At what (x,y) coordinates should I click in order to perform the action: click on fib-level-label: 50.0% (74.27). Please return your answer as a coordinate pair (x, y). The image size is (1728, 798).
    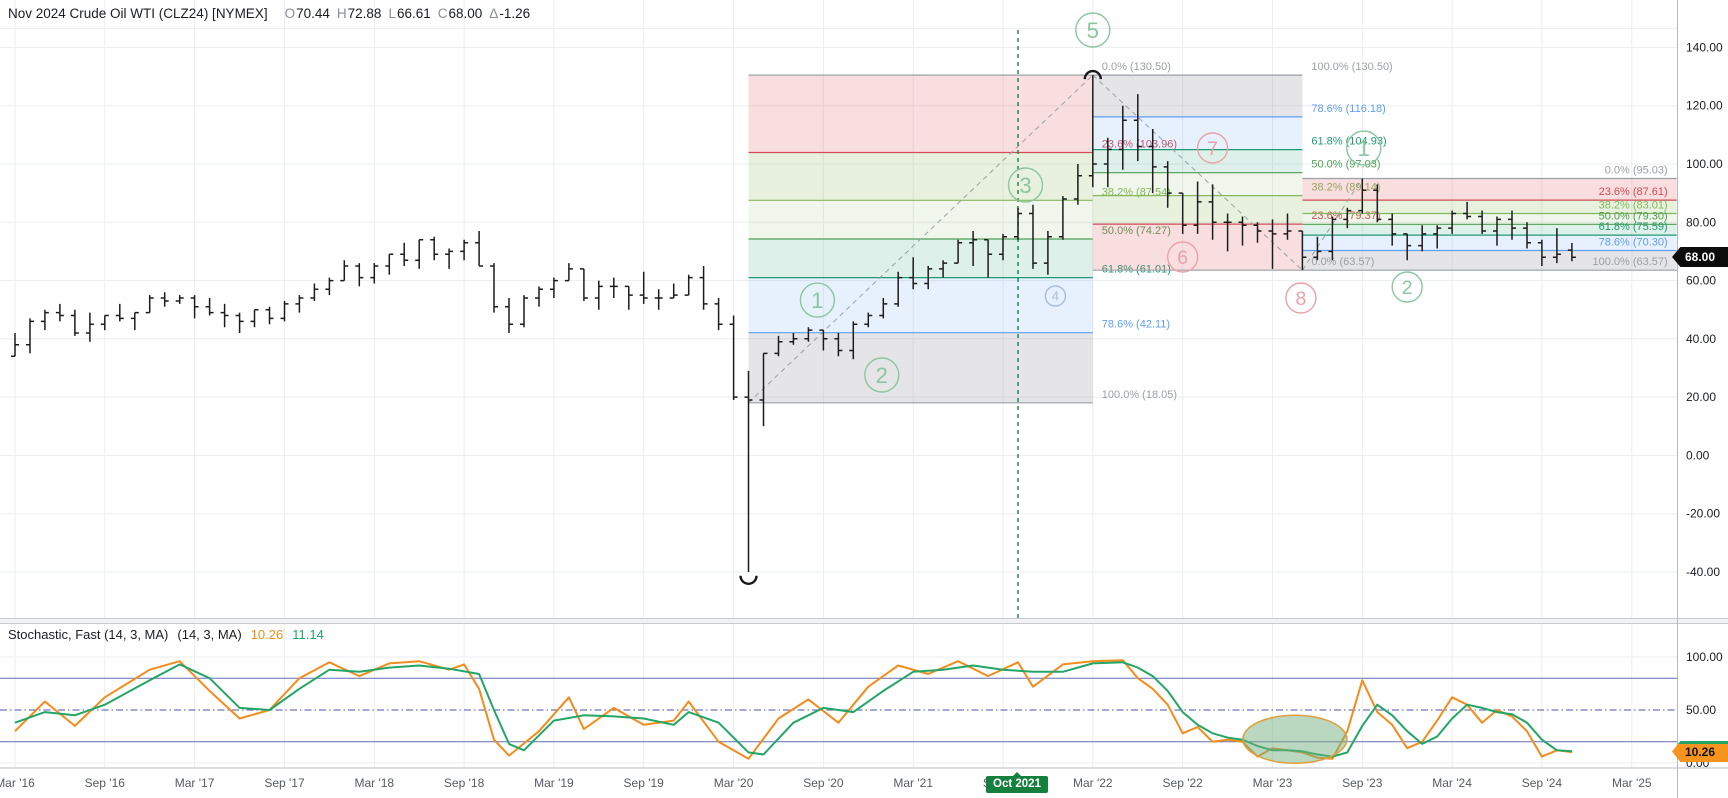
    Looking at the image, I should click on (1136, 231).